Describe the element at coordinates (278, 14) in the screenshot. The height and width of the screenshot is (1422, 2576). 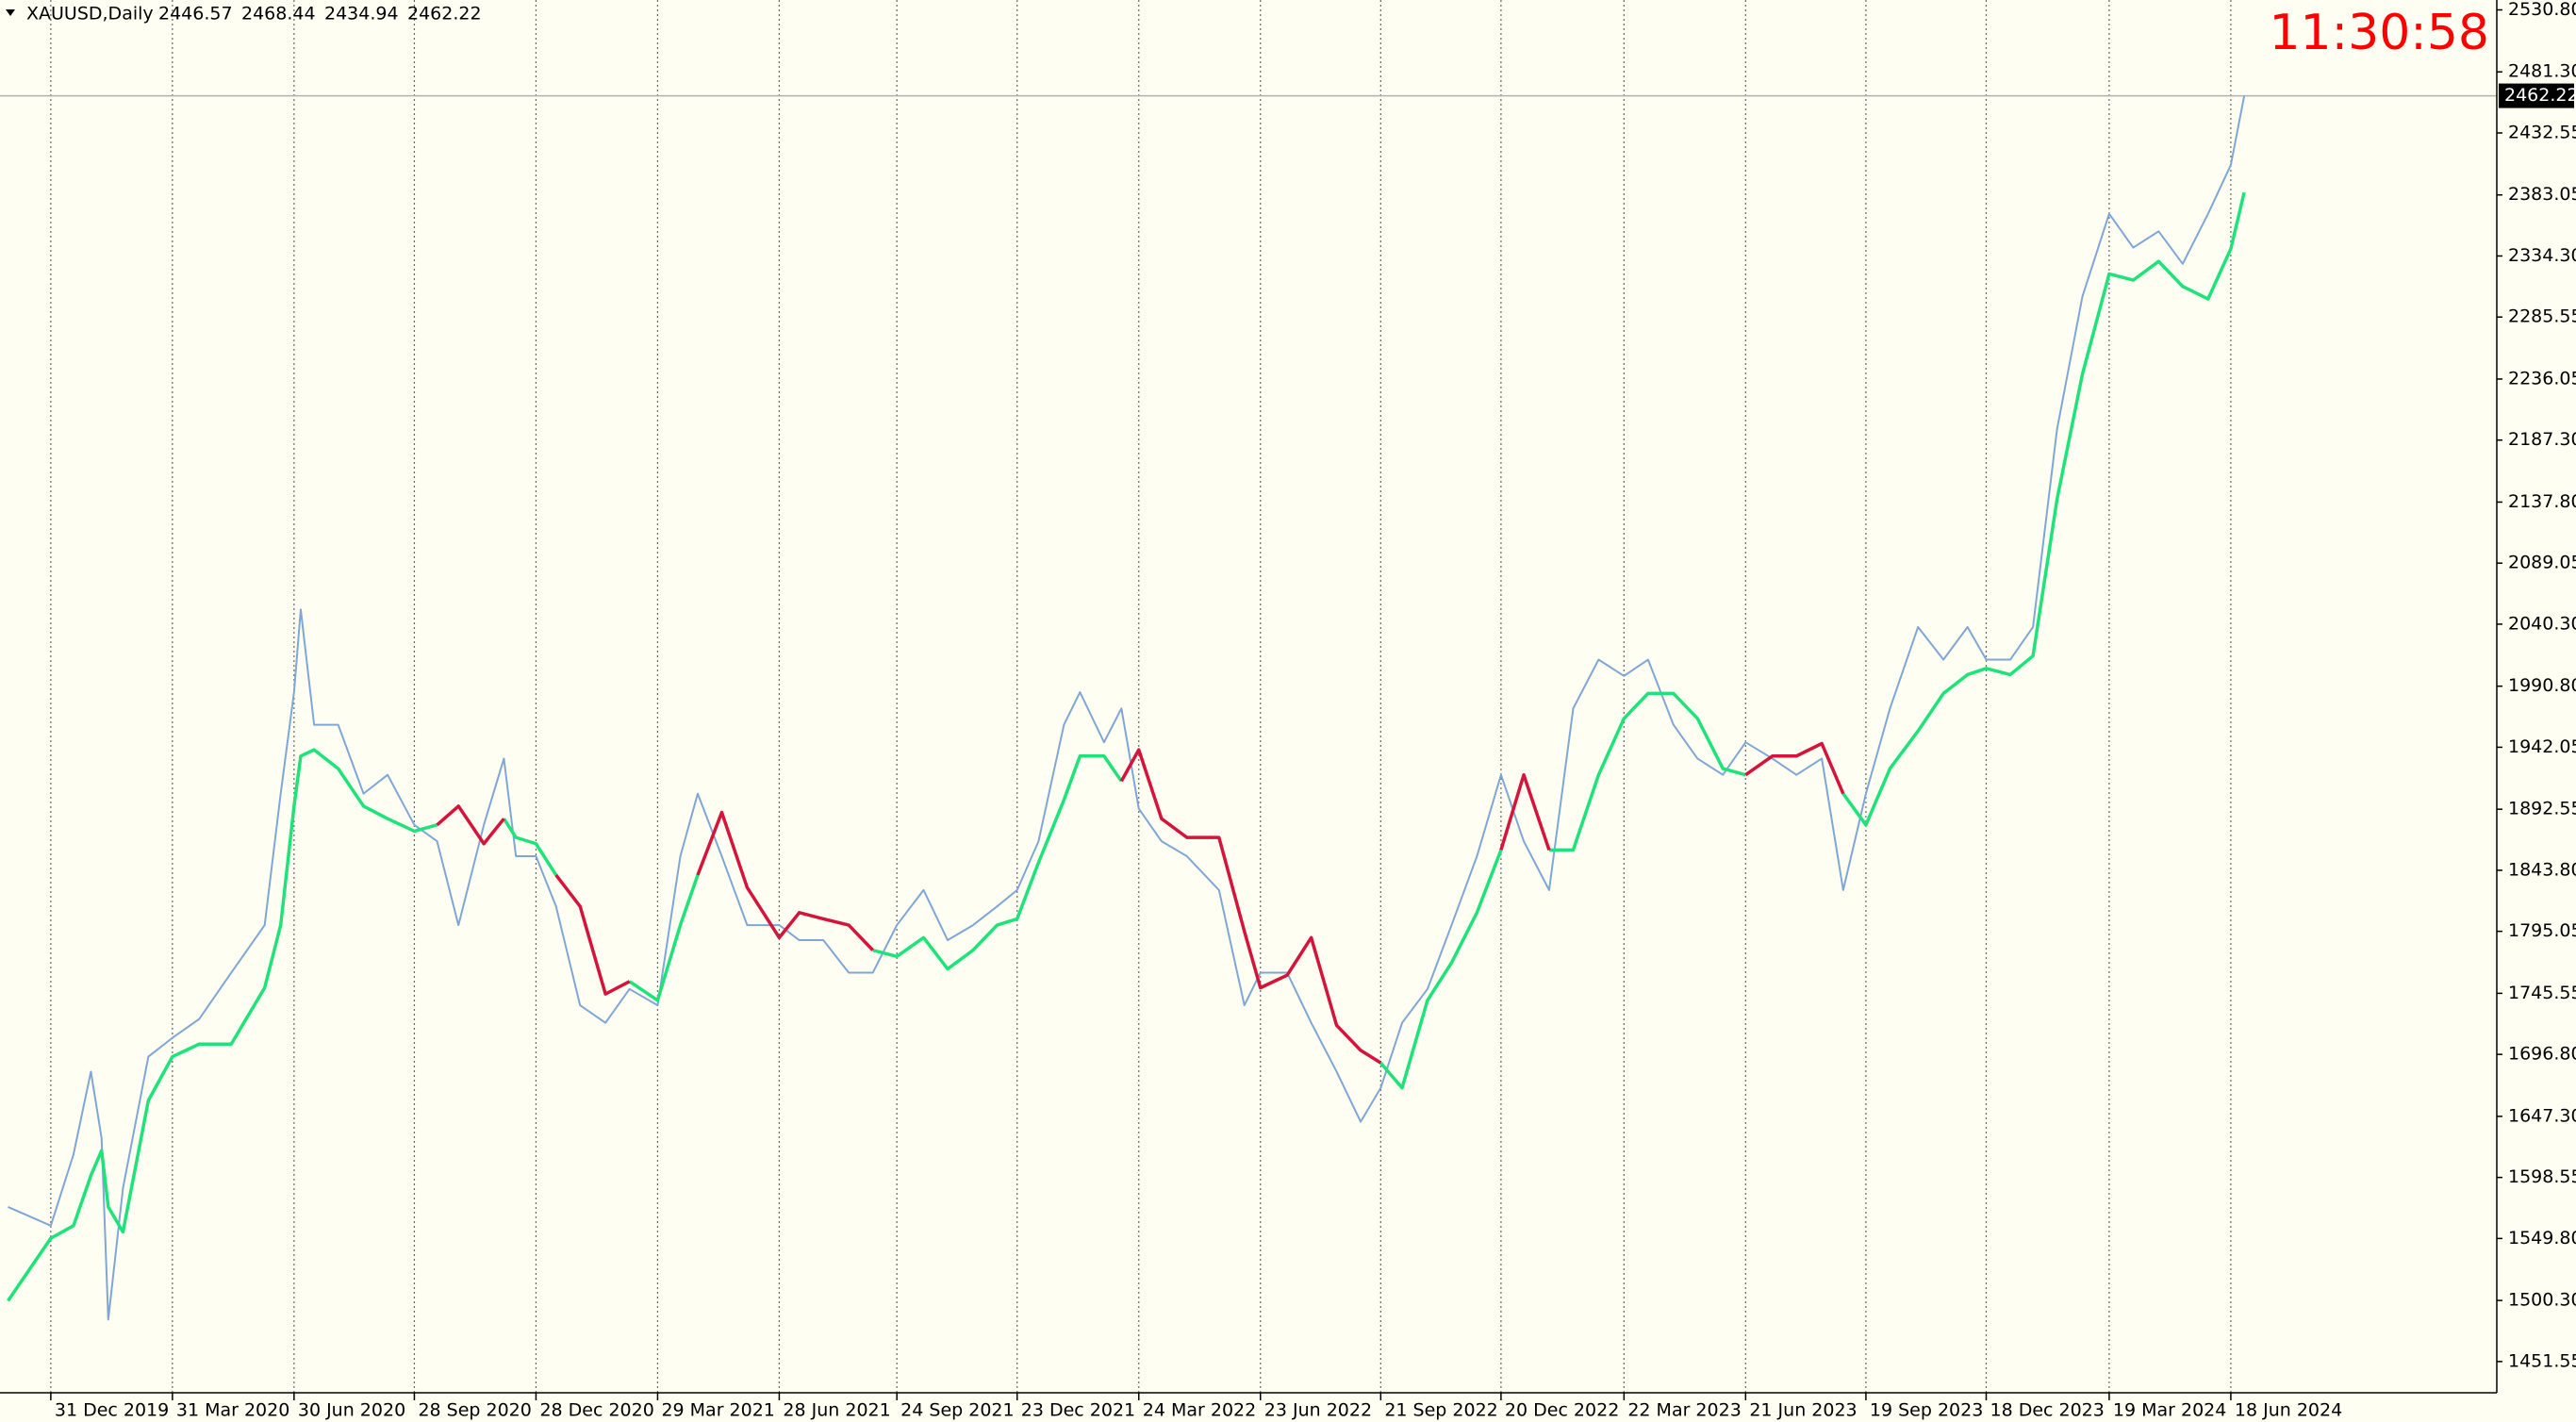
I see `ohlc-value: 2468.44` at that location.